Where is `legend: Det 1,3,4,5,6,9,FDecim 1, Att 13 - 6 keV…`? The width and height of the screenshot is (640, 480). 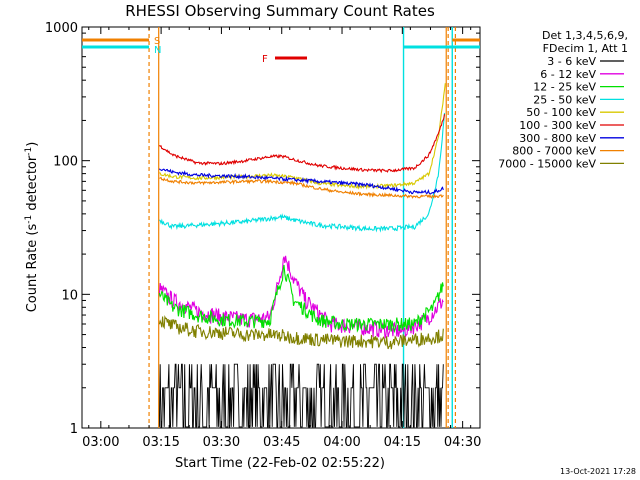 legend: Det 1,3,4,5,6,9,FDecim 1, Att 13 - 6 keV… is located at coordinates (563, 99).